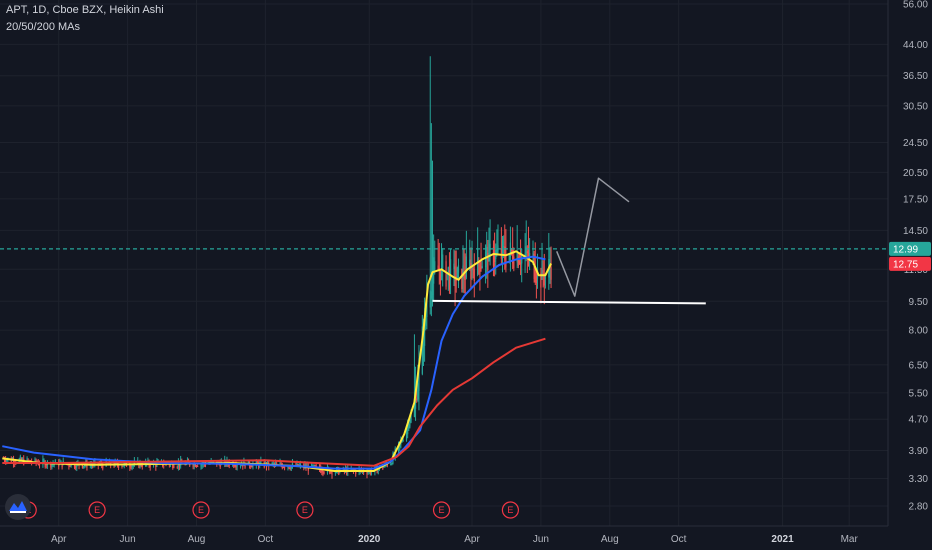 The width and height of the screenshot is (932, 550). Describe the element at coordinates (472, 539) in the screenshot. I see `time-tick-label: Apr` at that location.